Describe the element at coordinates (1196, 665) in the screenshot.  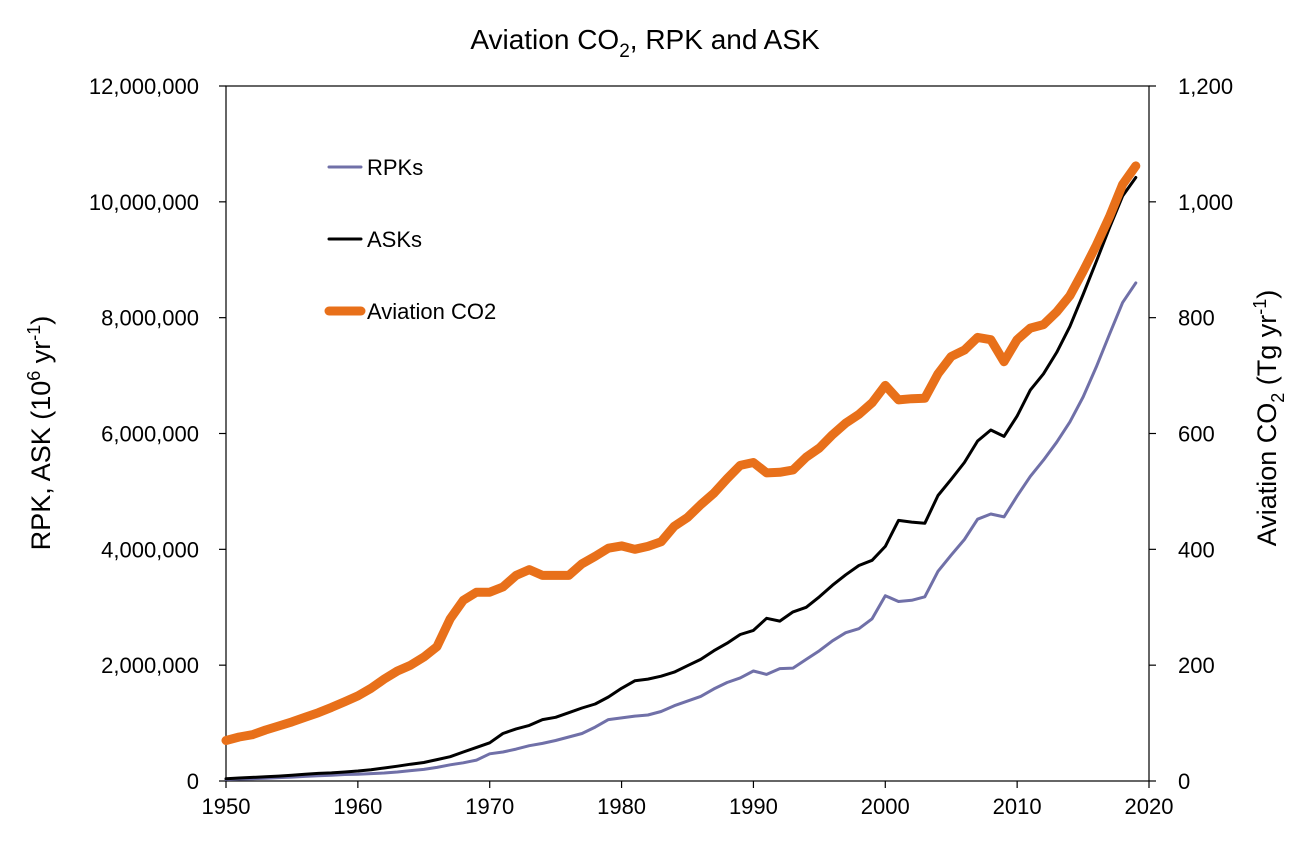
I see `y-right-tick-label: 200` at that location.